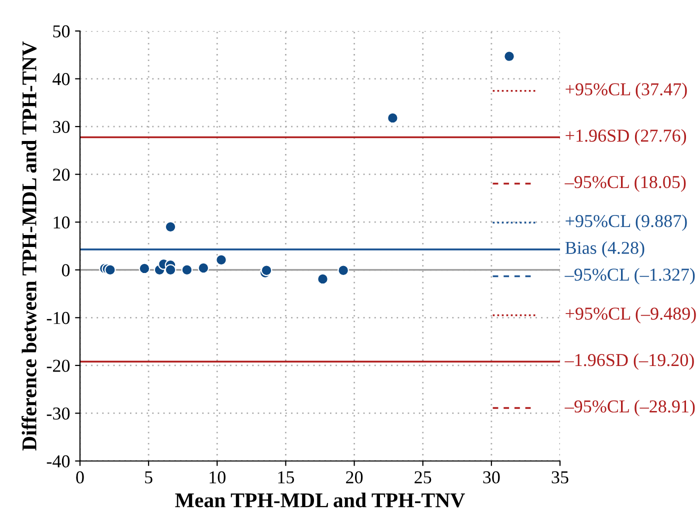  What do you see at coordinates (631, 315) in the screenshot?
I see `ref-line-label: +95%CL (–9.489)` at bounding box center [631, 315].